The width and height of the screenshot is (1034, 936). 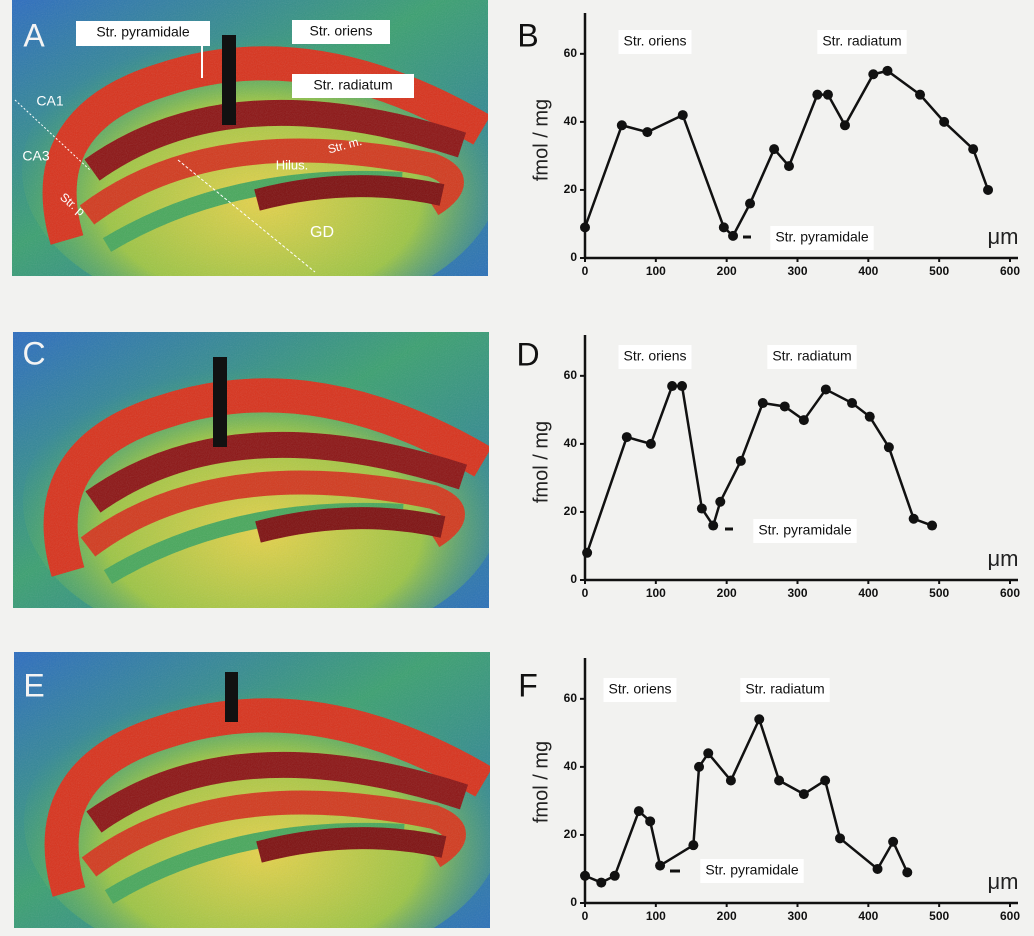 I want to click on image-label: GD, so click(x=322, y=232).